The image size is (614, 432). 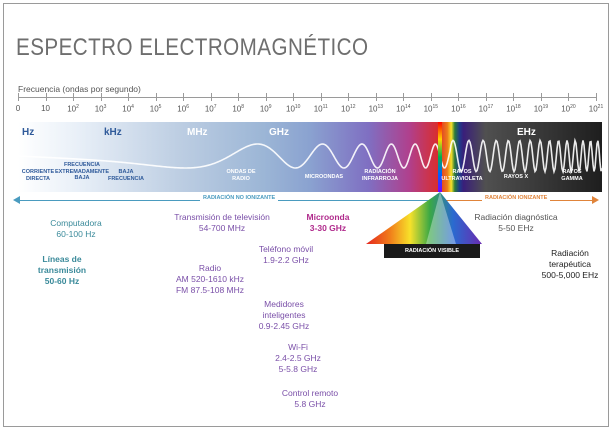 I want to click on source-television: Transmisión de televisión 54-700 MHz, so click(x=222, y=222).